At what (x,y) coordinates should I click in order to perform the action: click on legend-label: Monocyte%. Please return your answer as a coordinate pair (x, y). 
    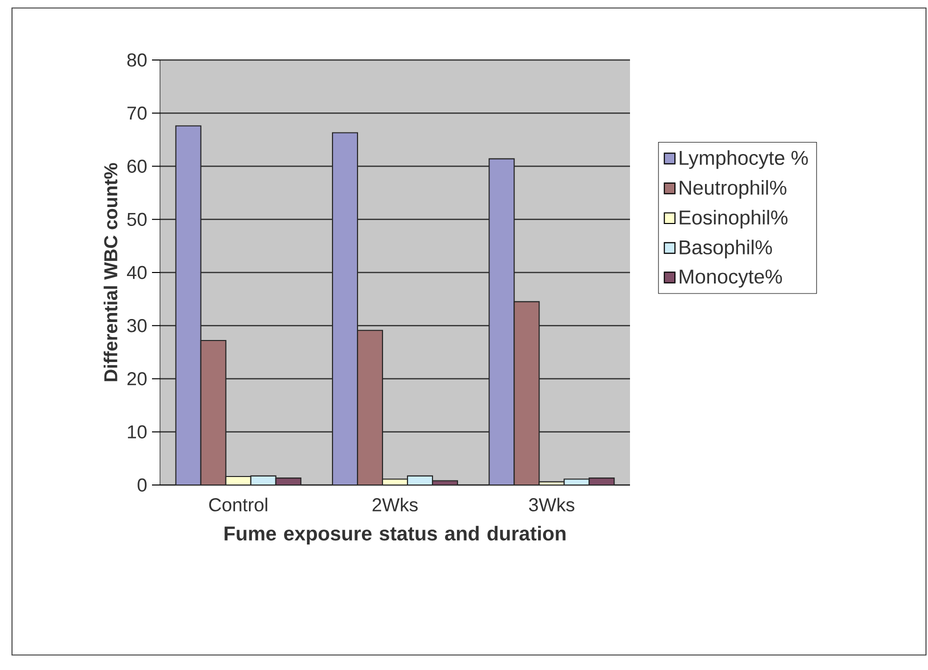
    Looking at the image, I should click on (731, 279).